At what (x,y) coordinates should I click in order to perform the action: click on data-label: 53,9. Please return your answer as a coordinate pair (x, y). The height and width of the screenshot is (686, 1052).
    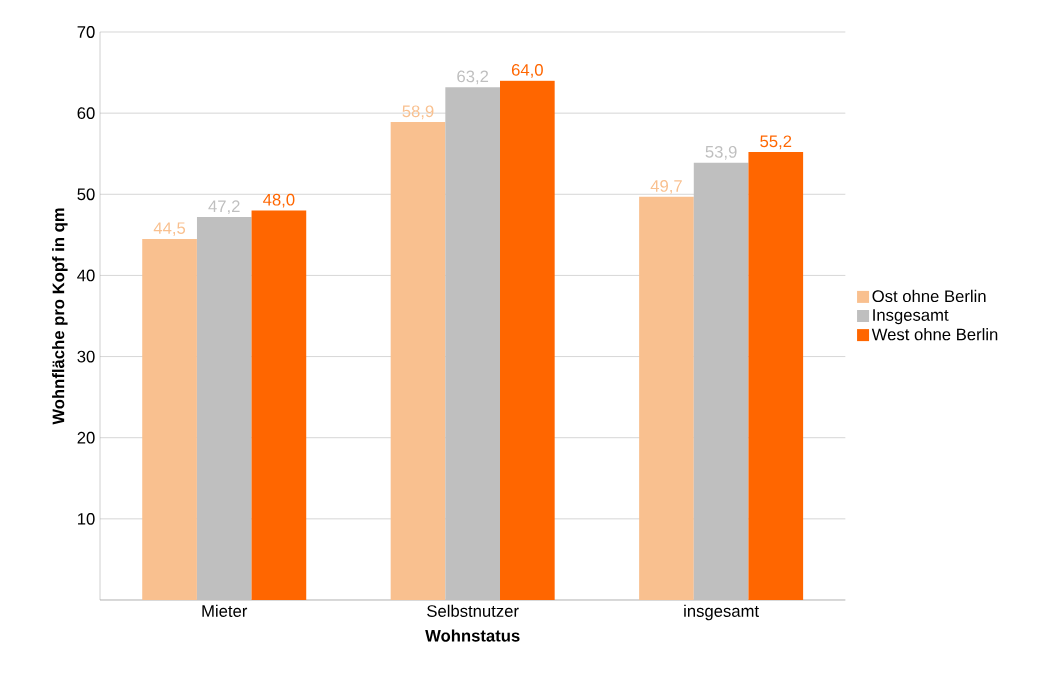
    Looking at the image, I should click on (721, 152).